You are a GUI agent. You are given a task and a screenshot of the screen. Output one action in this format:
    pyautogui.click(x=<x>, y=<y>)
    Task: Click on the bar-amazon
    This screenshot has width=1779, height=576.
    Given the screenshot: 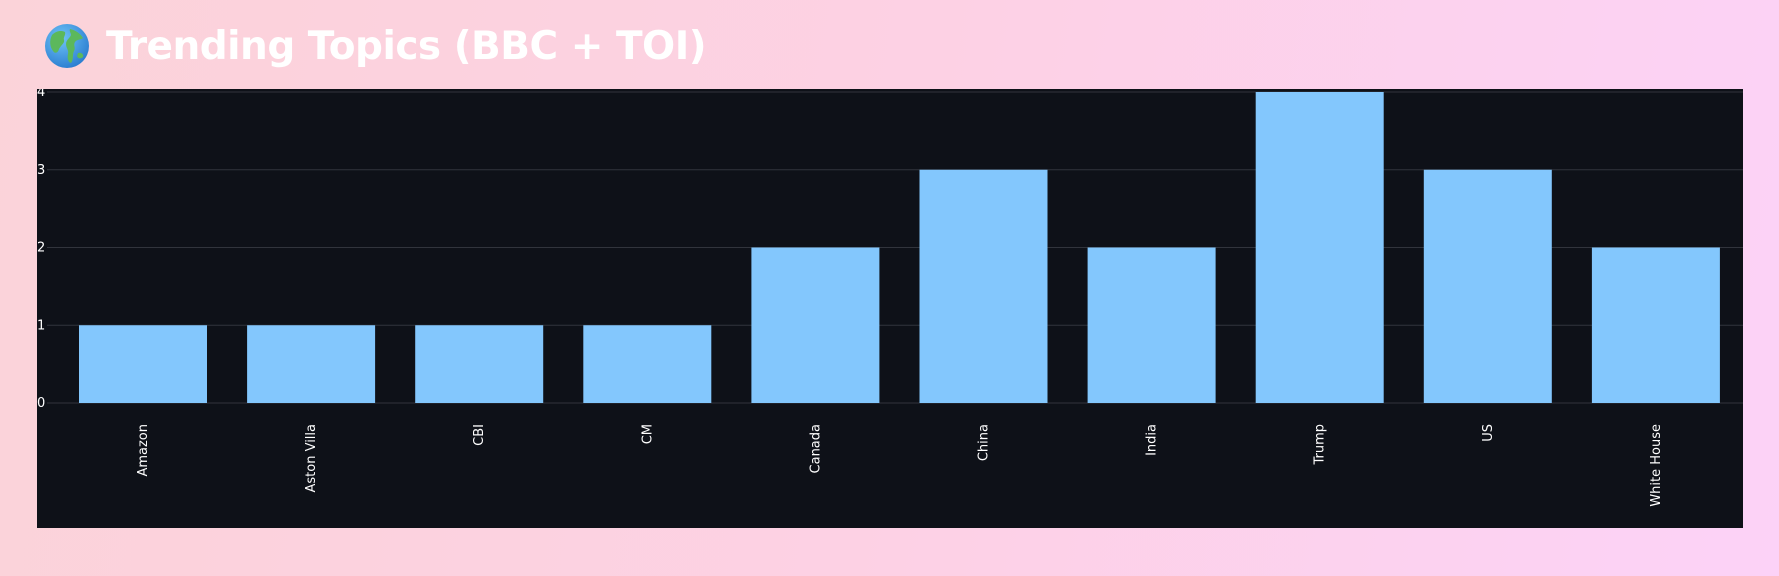 What is the action you would take?
    pyautogui.click(x=143, y=364)
    